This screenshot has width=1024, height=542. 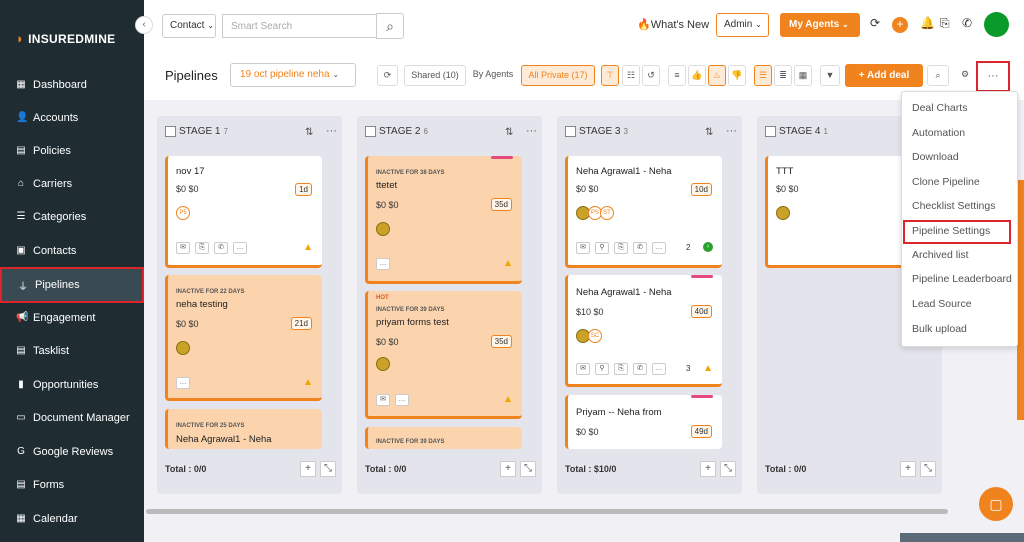 What do you see at coordinates (935, 157) in the screenshot?
I see `menu-item-download: Download` at bounding box center [935, 157].